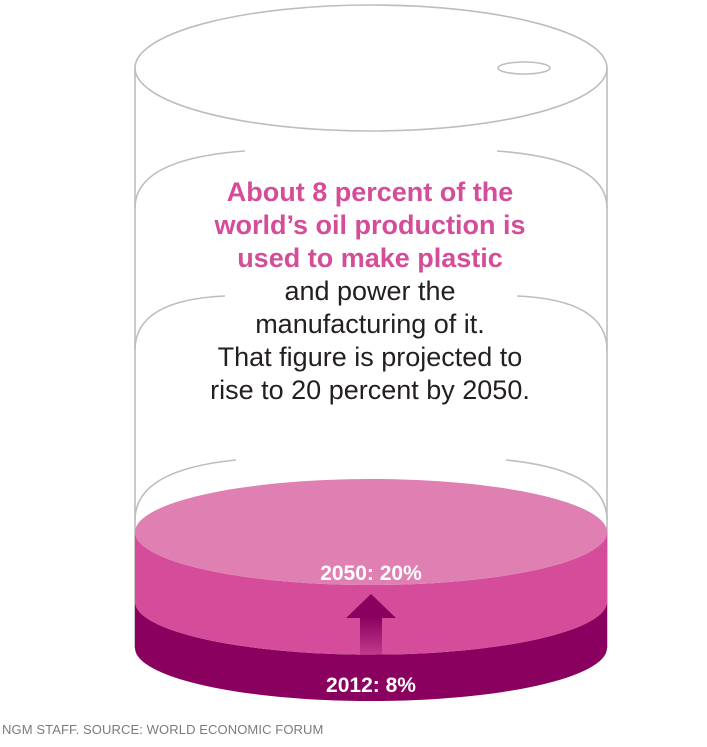 The height and width of the screenshot is (747, 707). I want to click on level-2050-surface, so click(371, 532).